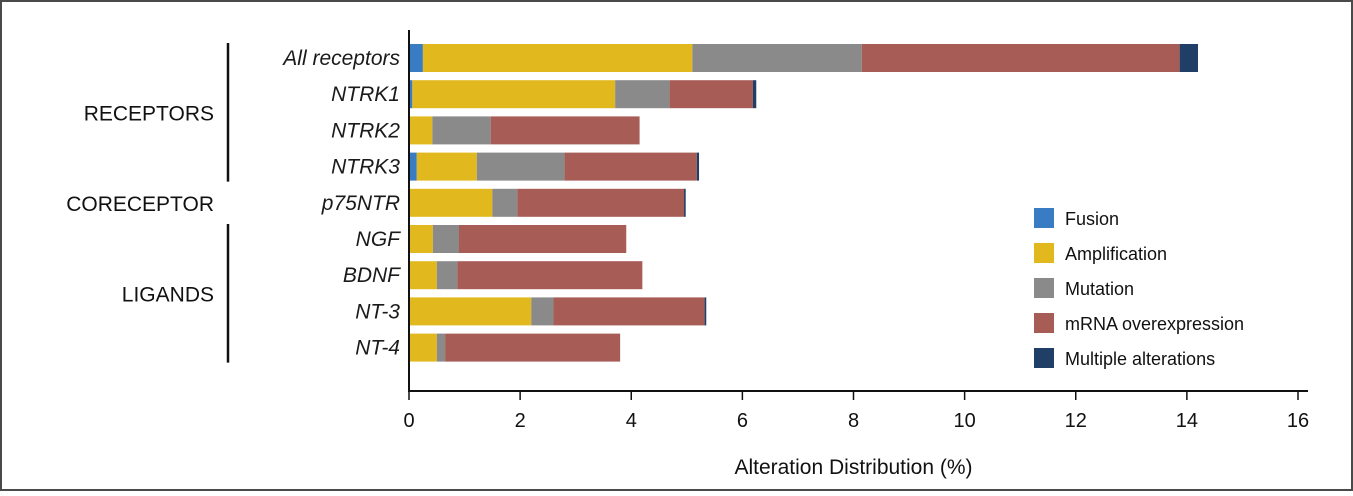  Describe the element at coordinates (520, 421) in the screenshot. I see `x-tick-label-2: 2` at that location.